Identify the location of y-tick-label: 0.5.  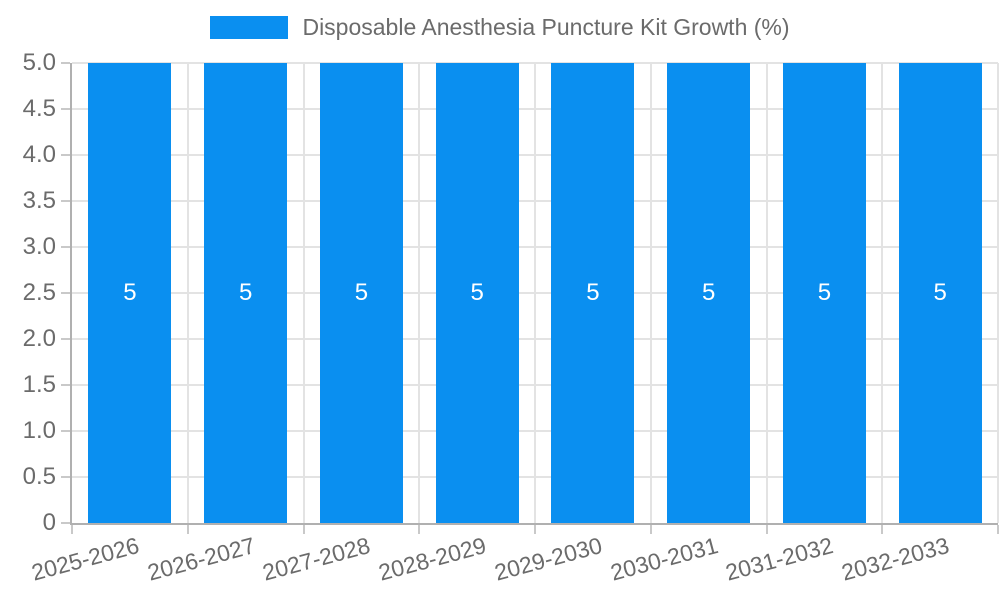
(39, 476).